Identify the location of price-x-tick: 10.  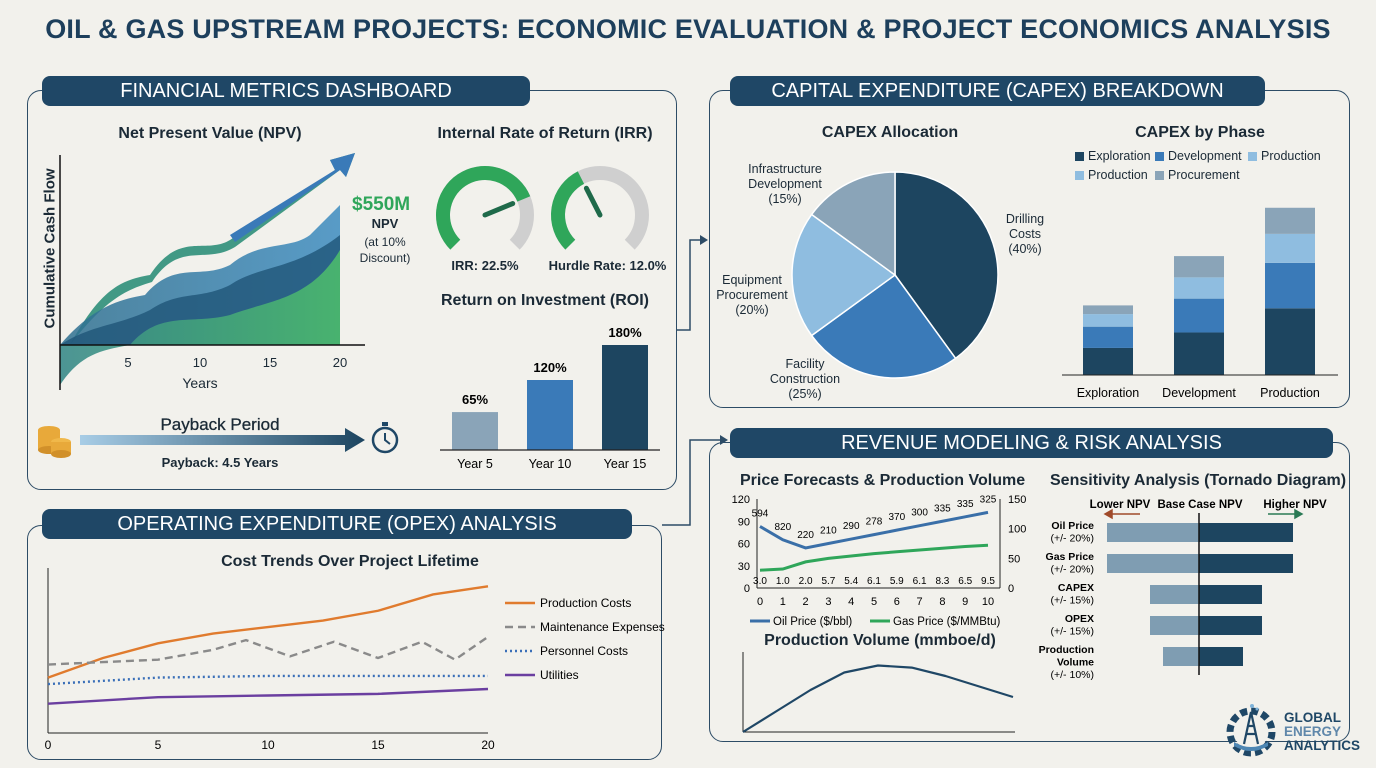
(988, 602).